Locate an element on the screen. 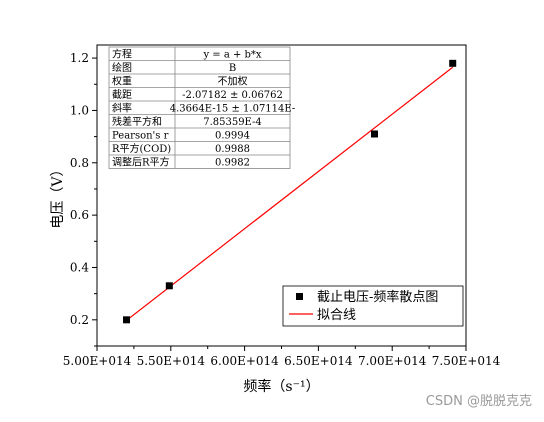 Image resolution: width=544 pixels, height=422 pixels. stats-key: 绘图 is located at coordinates (122, 67).